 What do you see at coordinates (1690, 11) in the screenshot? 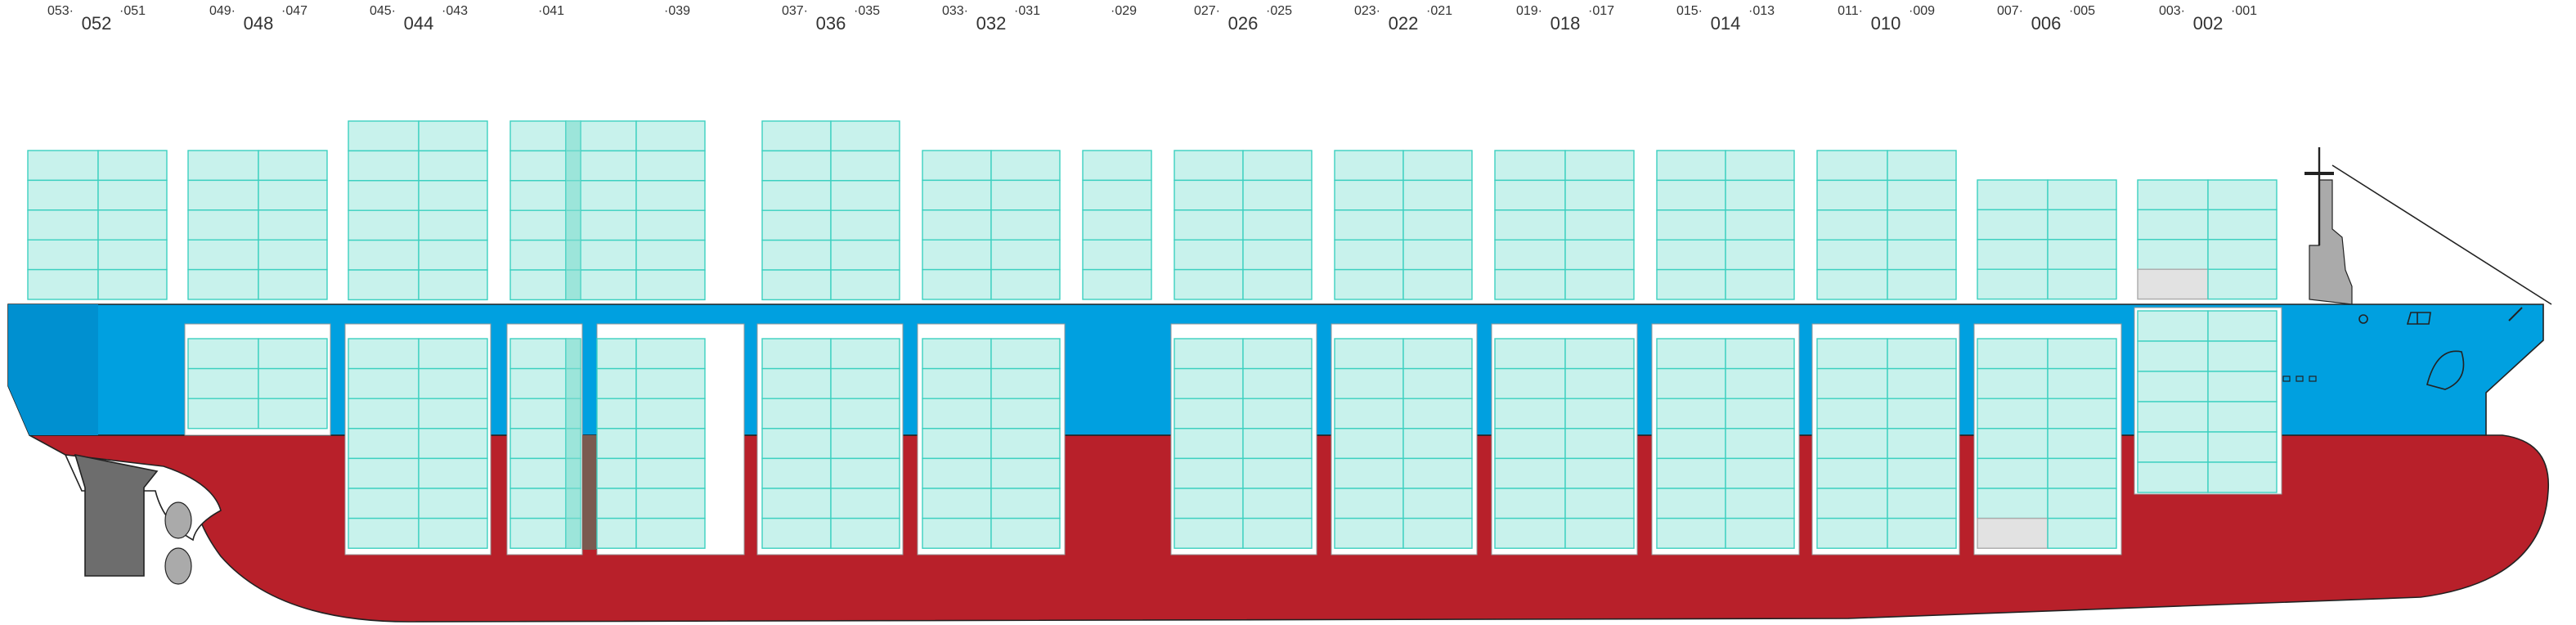
I see `bay-label-left: 015·` at bounding box center [1690, 11].